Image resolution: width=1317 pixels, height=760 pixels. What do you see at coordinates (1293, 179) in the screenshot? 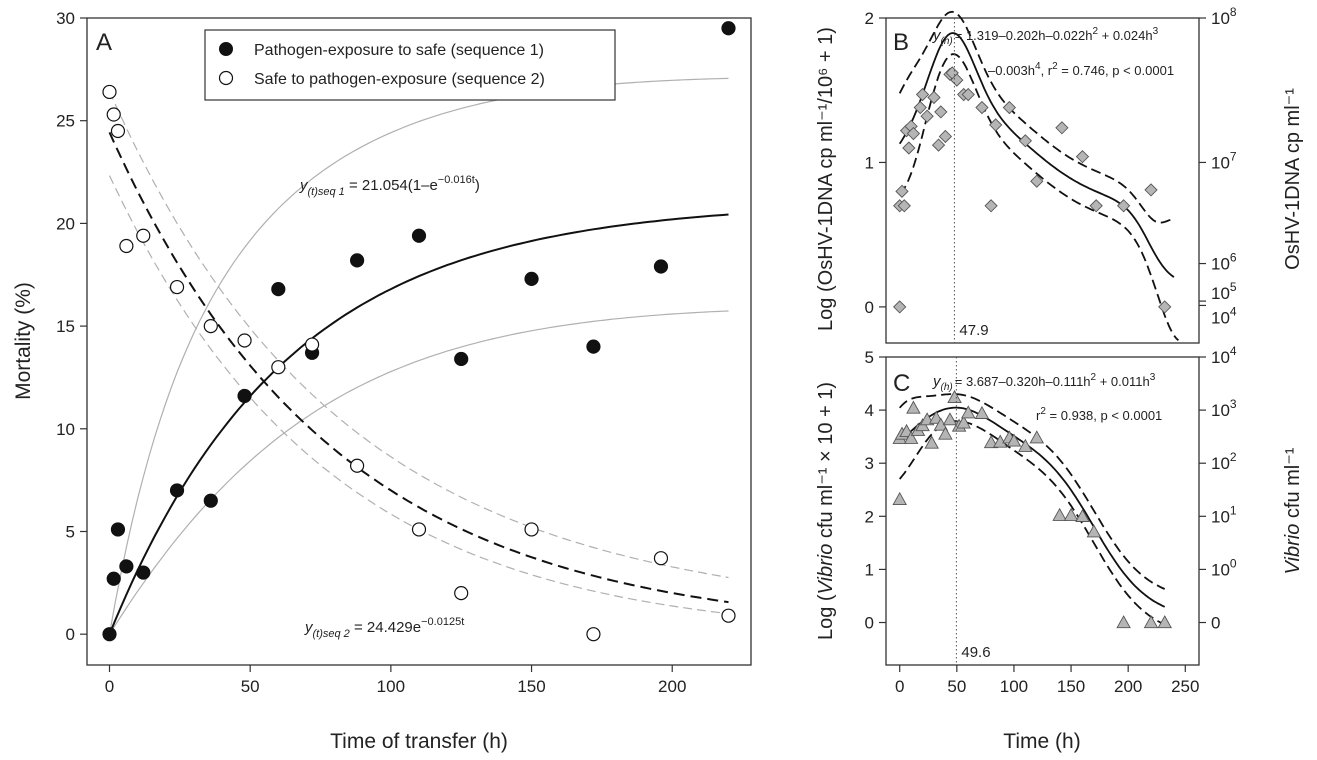
I see `panel-b-right-axis-title: OsHV-1DNA cp ml⁻¹` at bounding box center [1293, 179].